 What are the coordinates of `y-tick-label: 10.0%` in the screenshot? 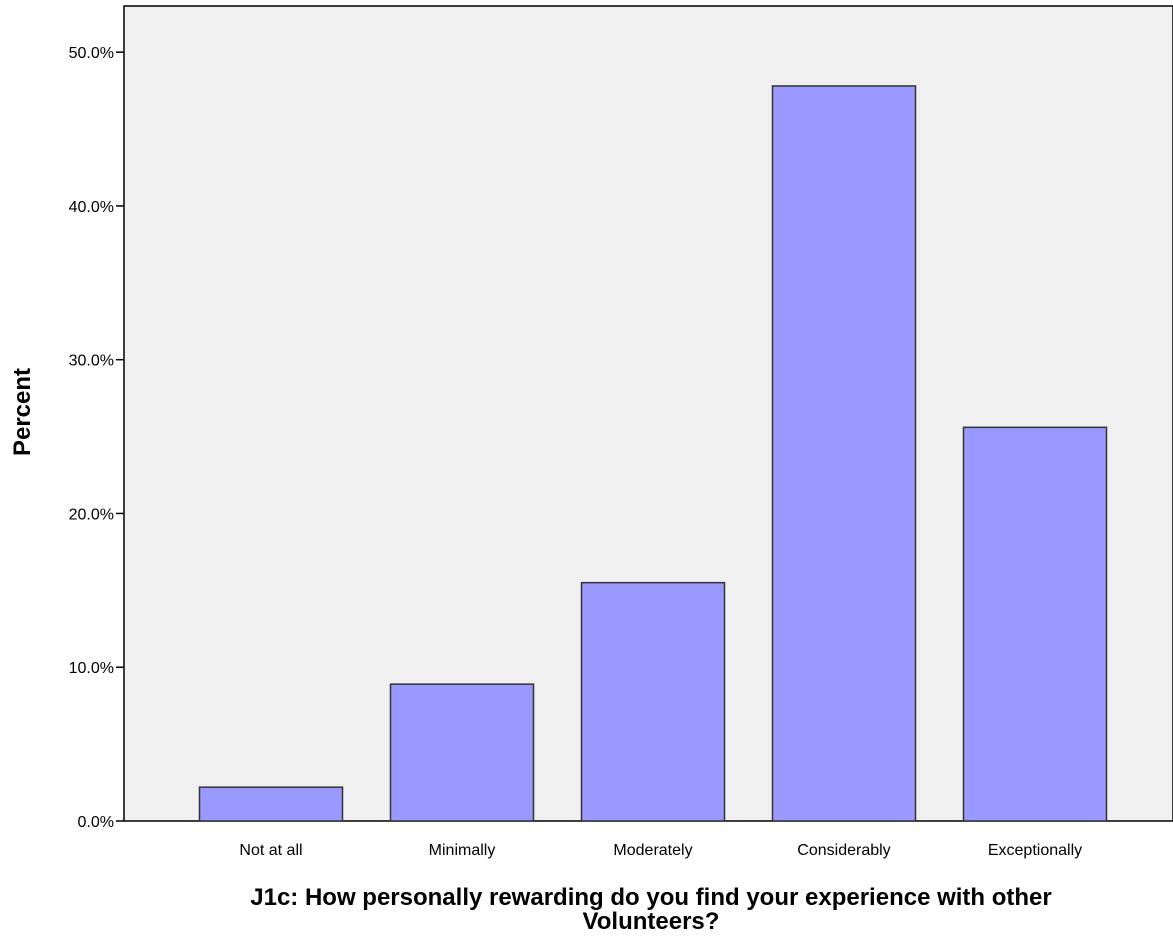 It's located at (91, 668).